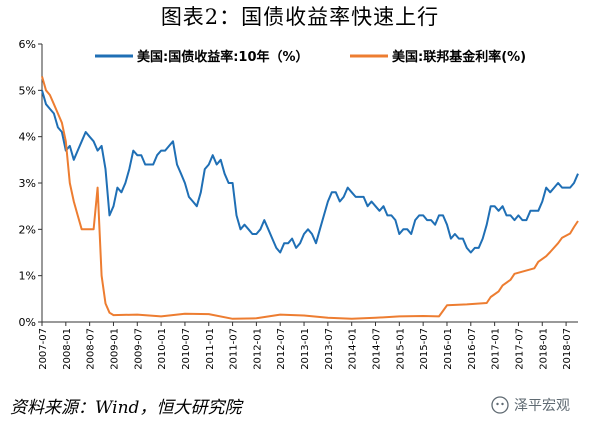  I want to click on y-tick-label: 6%, so click(27, 44).